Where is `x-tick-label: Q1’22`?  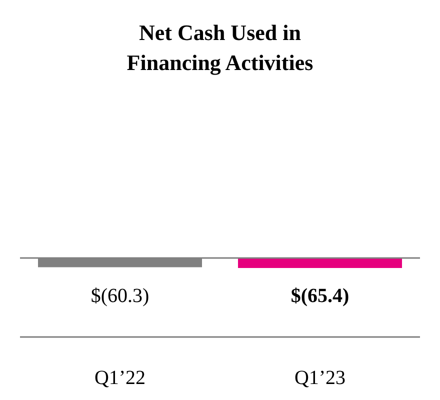
x-tick-label: Q1’22 is located at coordinates (120, 378).